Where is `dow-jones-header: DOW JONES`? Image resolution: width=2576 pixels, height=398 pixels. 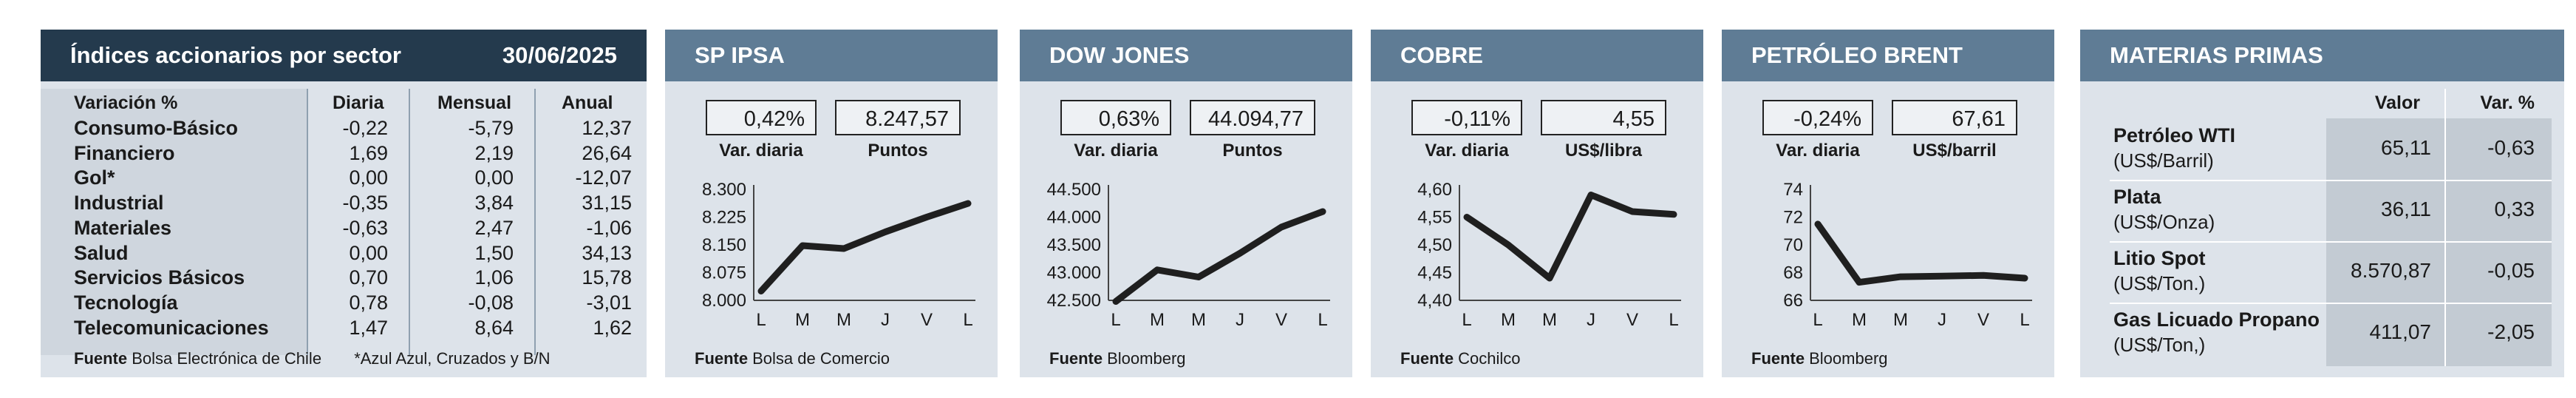 dow-jones-header: DOW JONES is located at coordinates (1186, 56).